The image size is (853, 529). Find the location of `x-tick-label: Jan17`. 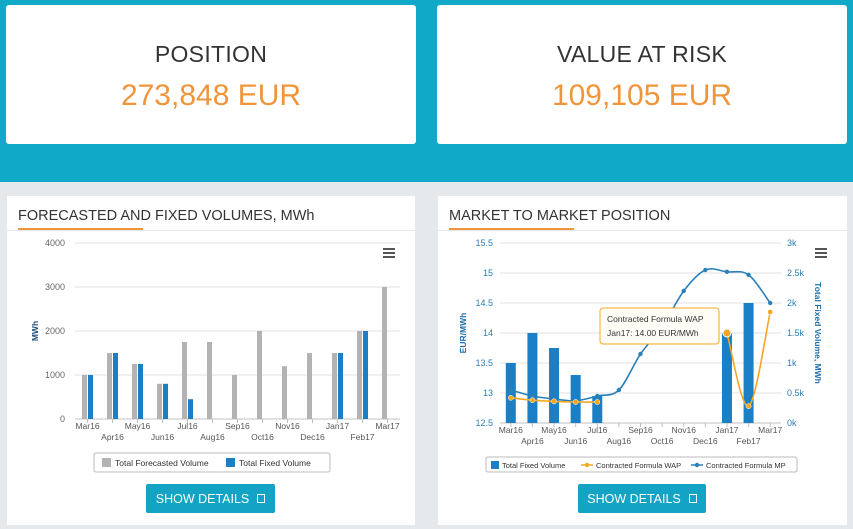

x-tick-label: Jan17 is located at coordinates (337, 426).